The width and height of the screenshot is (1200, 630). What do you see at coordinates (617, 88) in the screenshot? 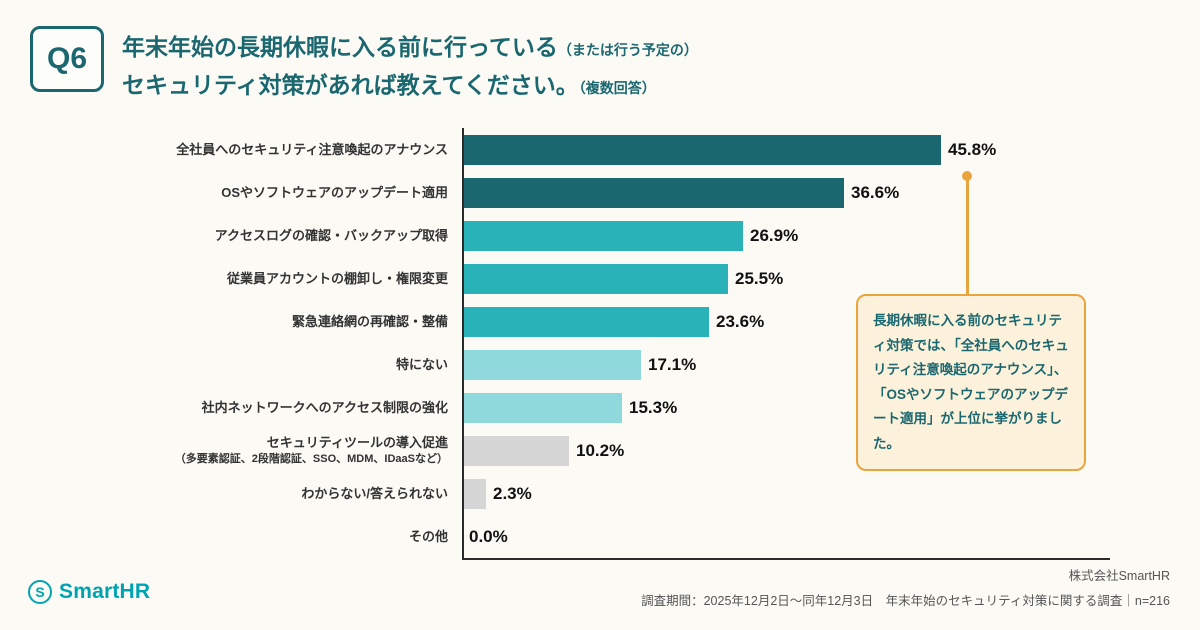
I see `title-line2-note: （複数回答）` at bounding box center [617, 88].